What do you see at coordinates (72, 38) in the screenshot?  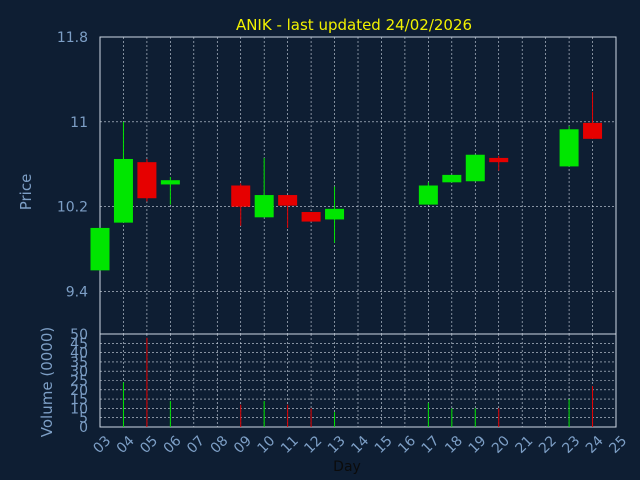 I see `price-tick-label: 11.8` at bounding box center [72, 38].